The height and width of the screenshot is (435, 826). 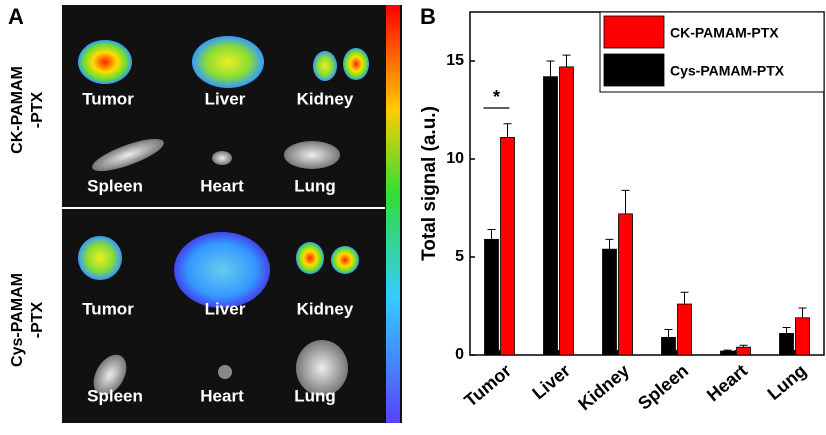 What do you see at coordinates (727, 382) in the screenshot?
I see `x-tick-label: Heart` at bounding box center [727, 382].